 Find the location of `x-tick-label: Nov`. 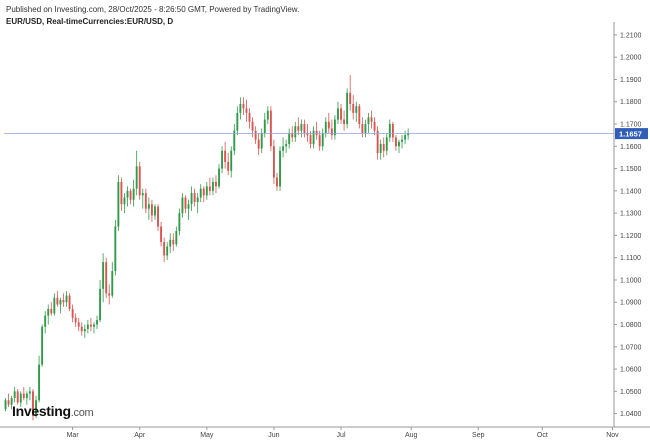

x-tick-label: Nov is located at coordinates (612, 435).